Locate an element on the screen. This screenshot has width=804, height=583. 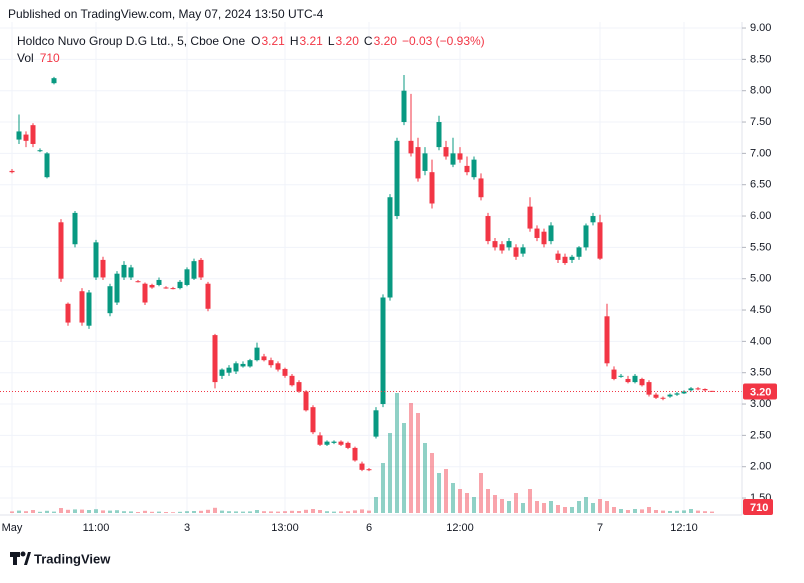
y-tick-label: 3.50 is located at coordinates (760, 373).